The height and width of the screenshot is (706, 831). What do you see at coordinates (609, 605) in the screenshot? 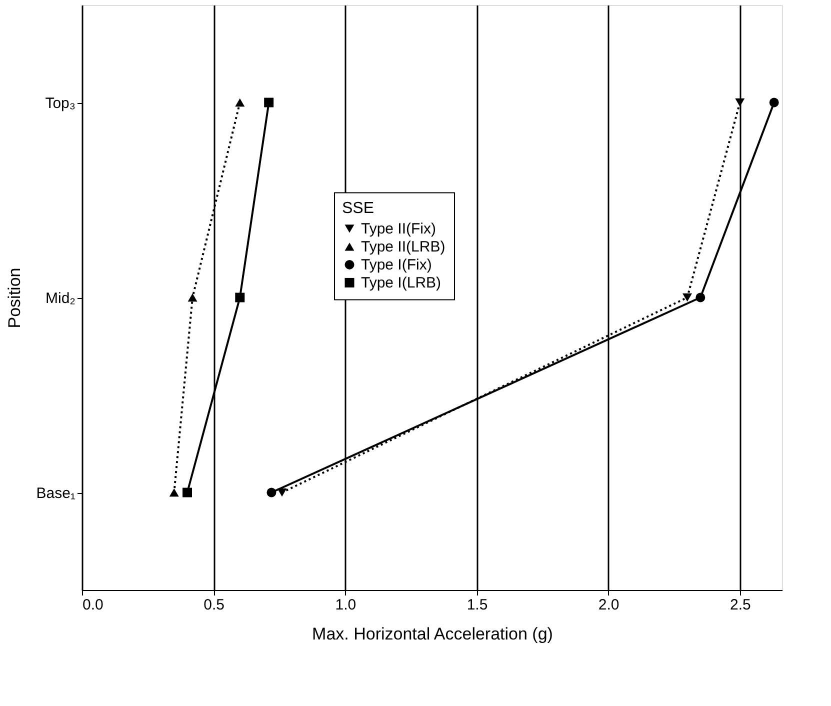
I see `x-tick-label: 2.0` at bounding box center [609, 605].